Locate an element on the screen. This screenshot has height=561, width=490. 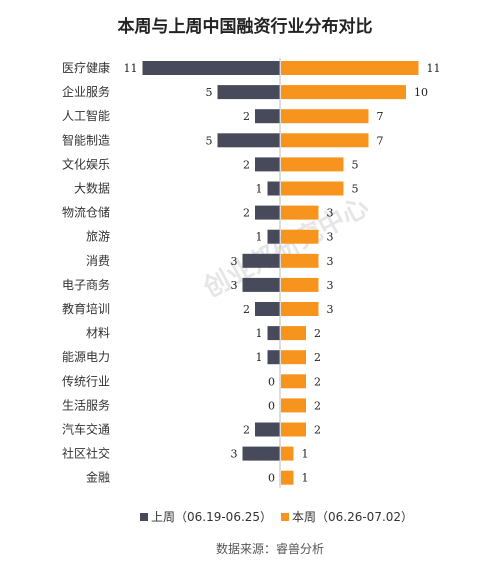
category-label: 能源电力 is located at coordinates (86, 357).